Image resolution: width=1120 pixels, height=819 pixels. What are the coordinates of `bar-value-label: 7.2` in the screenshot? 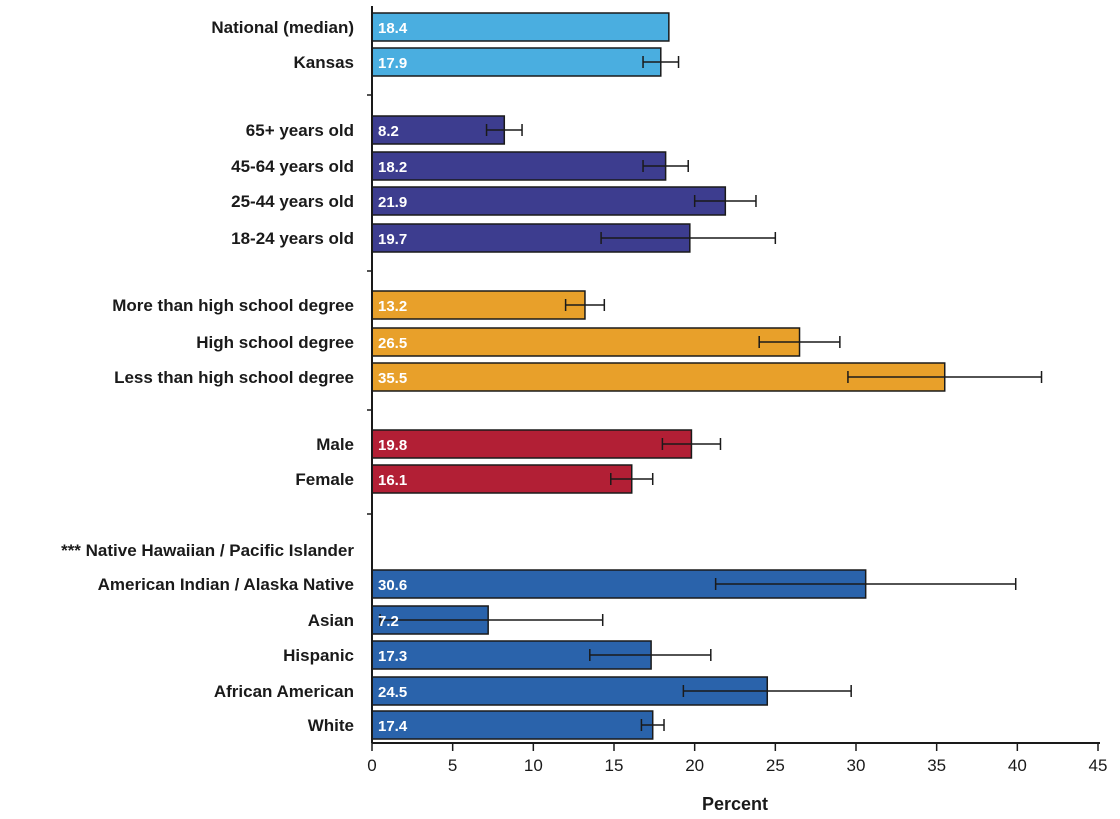 It's located at (388, 621).